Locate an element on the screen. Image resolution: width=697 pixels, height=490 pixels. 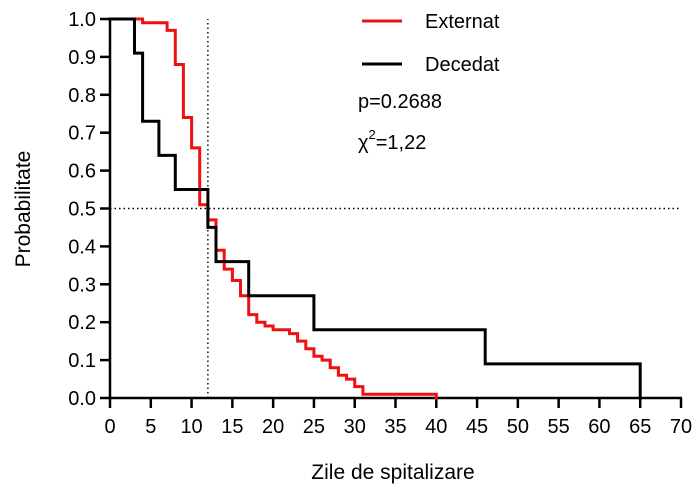
y-tick-label: 0.9 is located at coordinates (82, 58).